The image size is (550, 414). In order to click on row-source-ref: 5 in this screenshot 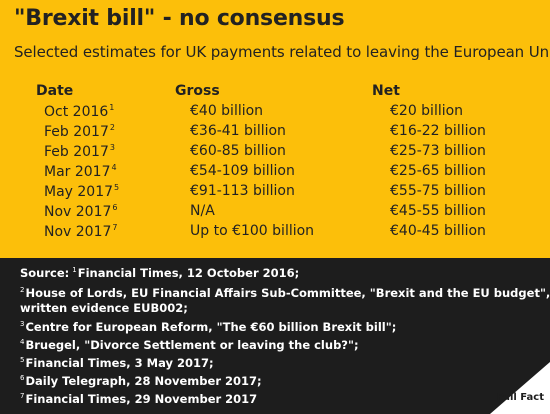, I will do `click(117, 187)`.